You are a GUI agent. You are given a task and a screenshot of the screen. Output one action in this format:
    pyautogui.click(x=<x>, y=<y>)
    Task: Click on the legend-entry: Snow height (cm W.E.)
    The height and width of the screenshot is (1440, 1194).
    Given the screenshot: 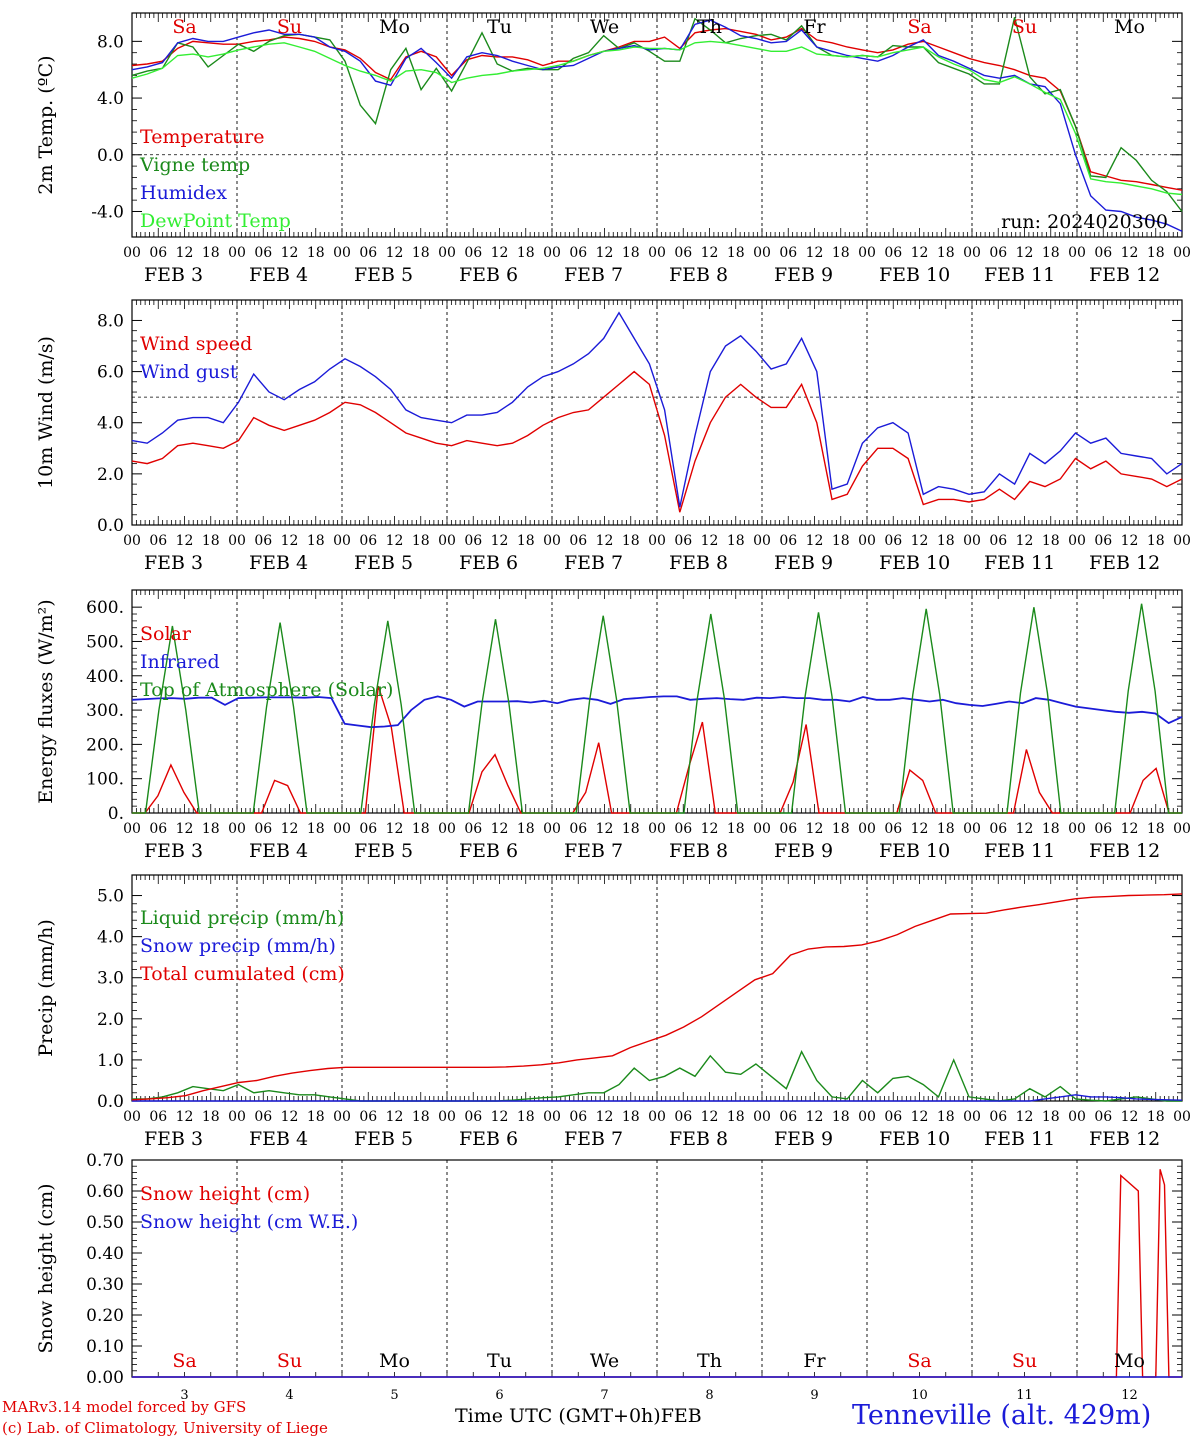 What is the action you would take?
    pyautogui.click(x=249, y=1222)
    